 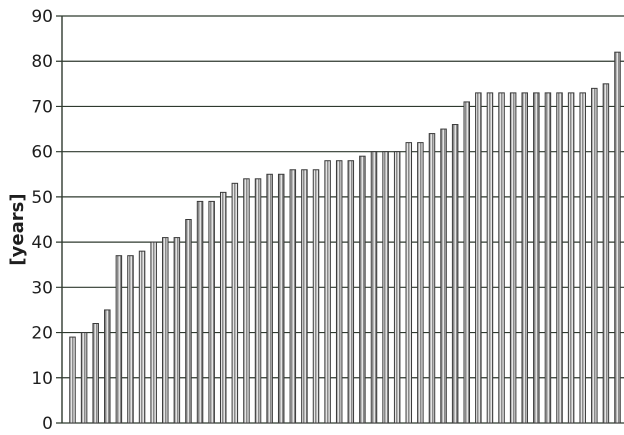 I want to click on y-axis-label: [years], so click(x=17, y=229).